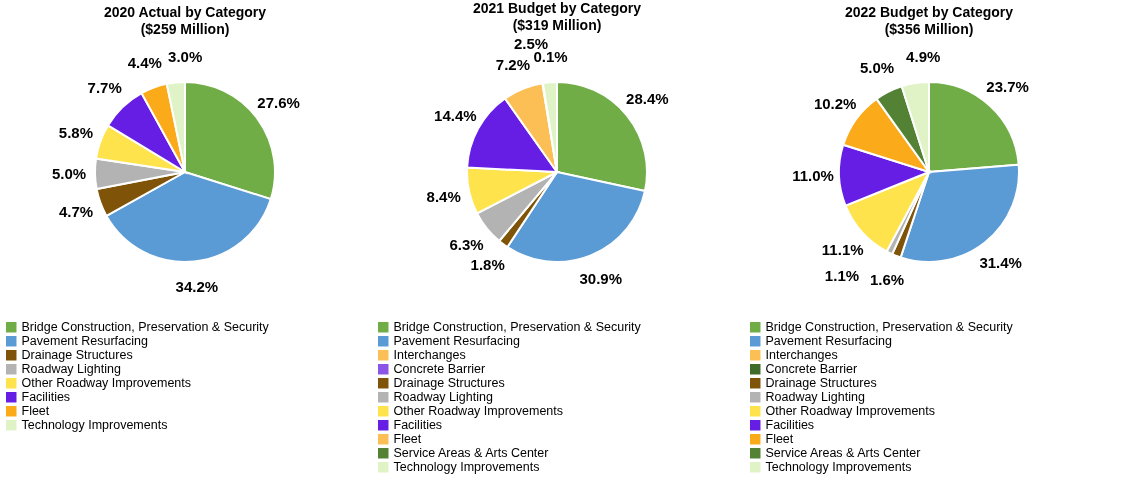 Image resolution: width=1143 pixels, height=501 pixels. I want to click on data-label: 1.8%, so click(487, 264).